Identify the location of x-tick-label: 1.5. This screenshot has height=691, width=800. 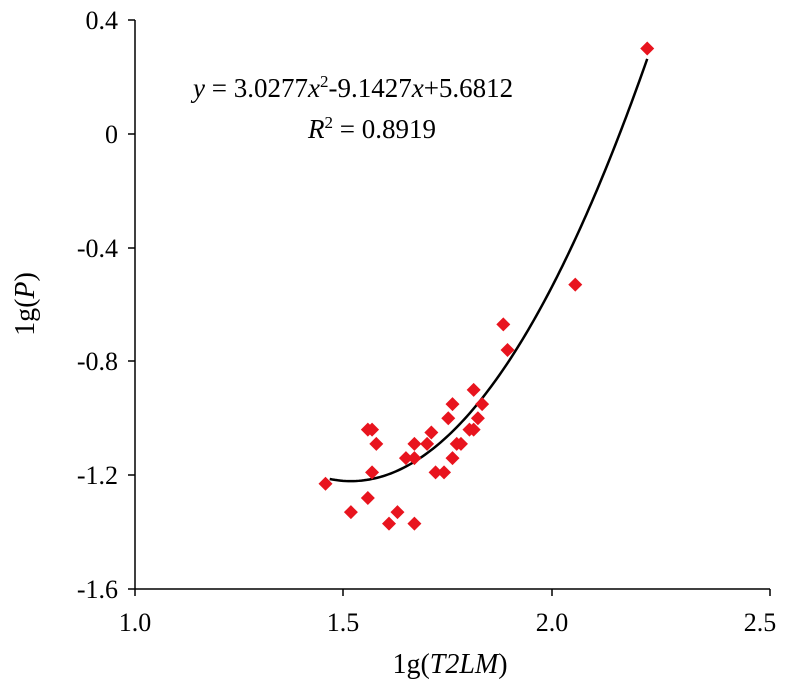
(343, 622).